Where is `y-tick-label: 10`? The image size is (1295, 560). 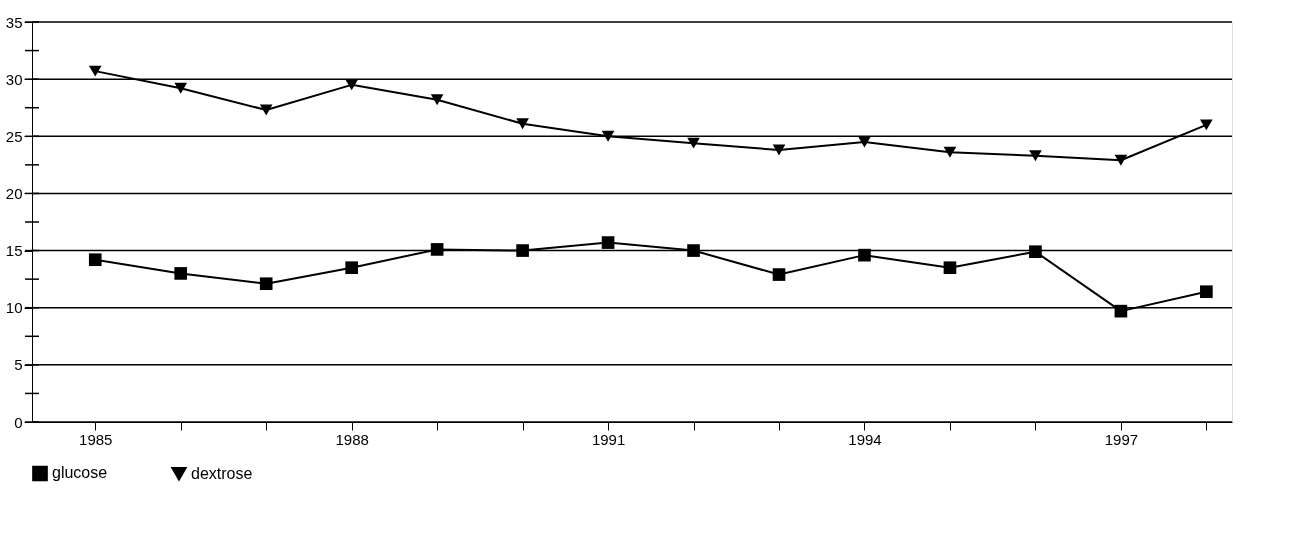 y-tick-label: 10 is located at coordinates (14, 308).